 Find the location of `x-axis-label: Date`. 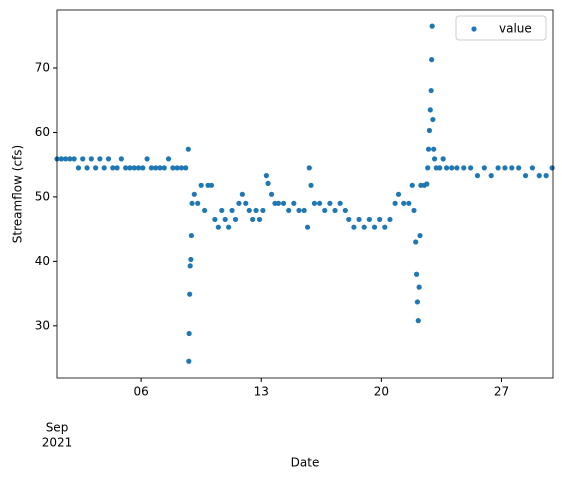

x-axis-label: Date is located at coordinates (305, 463).